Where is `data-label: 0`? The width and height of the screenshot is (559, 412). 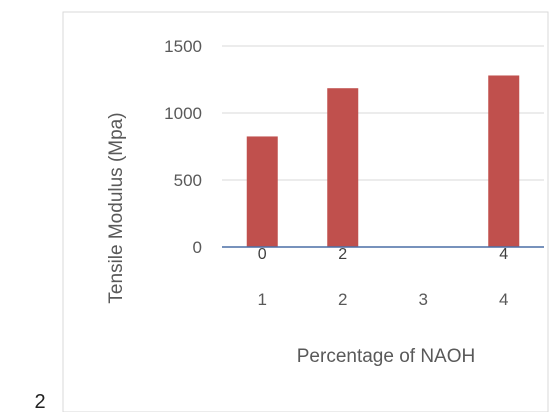
data-label: 0 is located at coordinates (262, 254).